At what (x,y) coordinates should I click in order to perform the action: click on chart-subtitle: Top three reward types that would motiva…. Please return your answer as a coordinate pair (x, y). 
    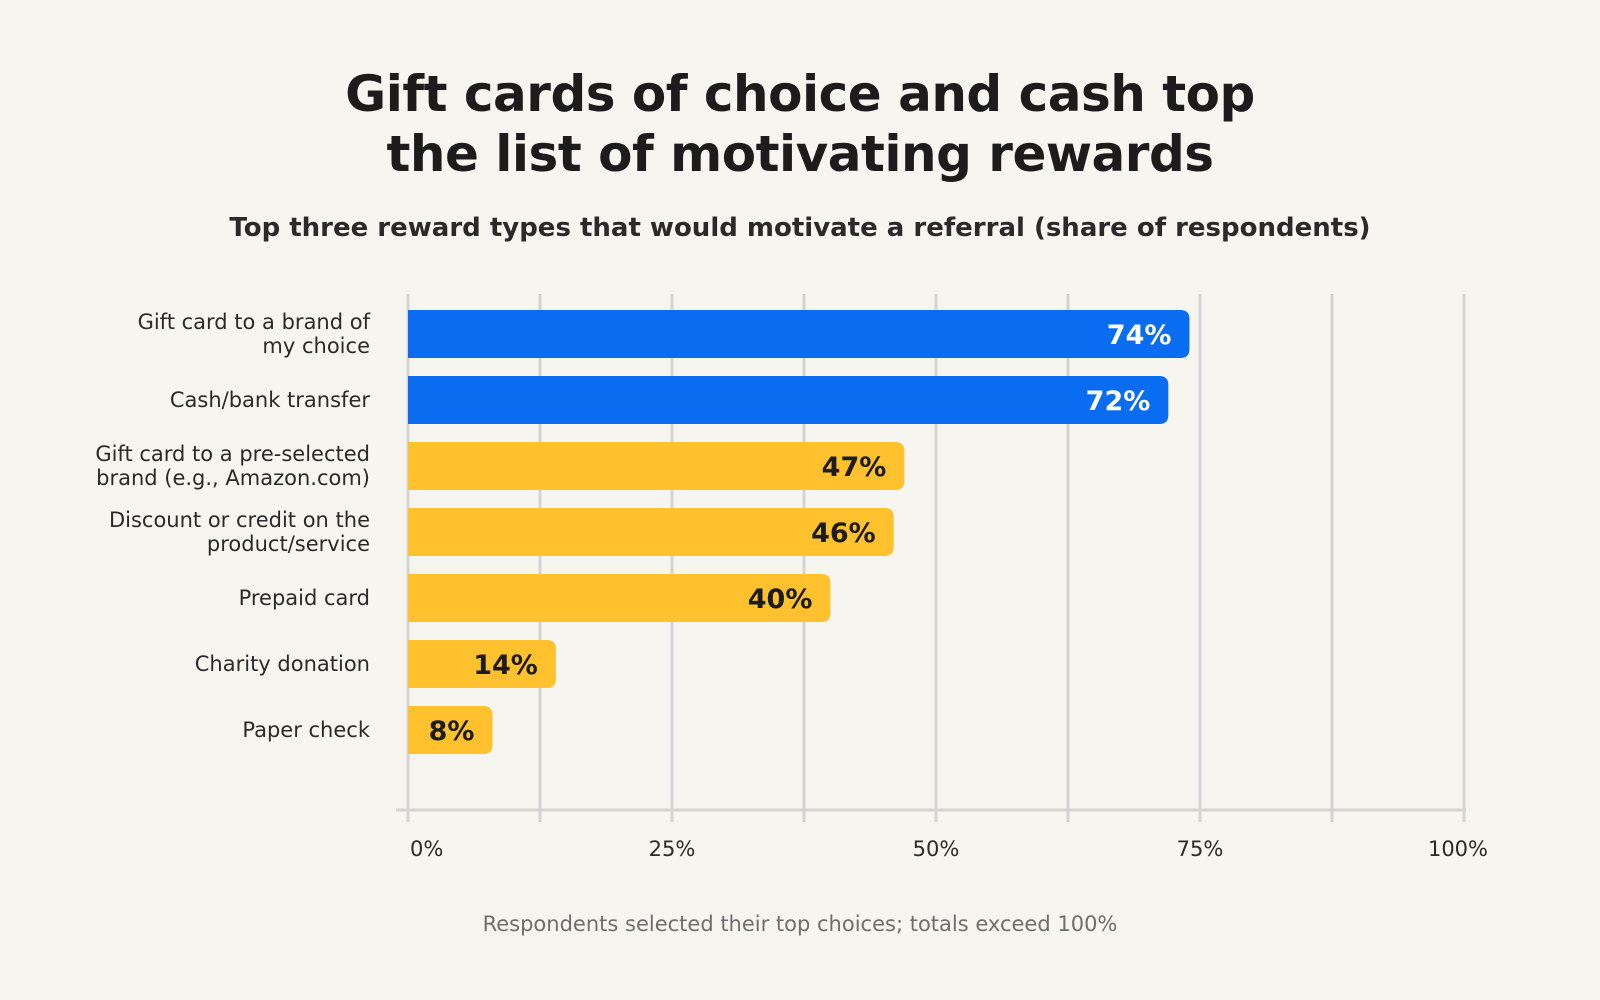
    Looking at the image, I should click on (800, 228).